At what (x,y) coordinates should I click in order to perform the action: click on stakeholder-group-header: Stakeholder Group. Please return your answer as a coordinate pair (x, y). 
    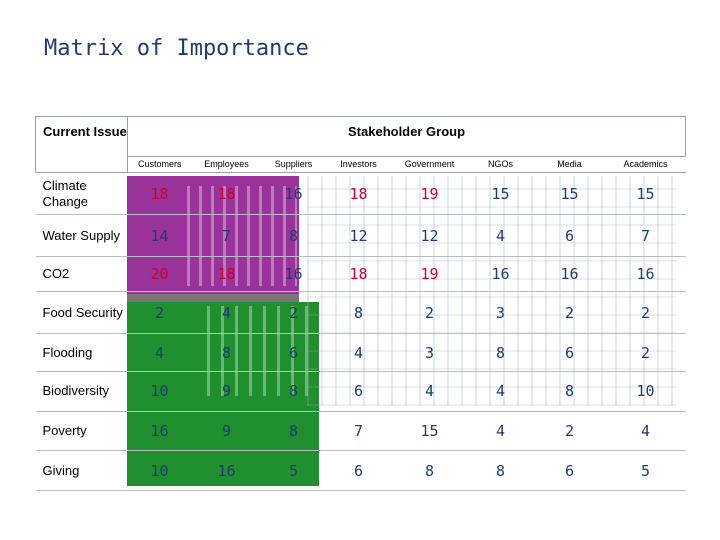
    Looking at the image, I should click on (406, 136).